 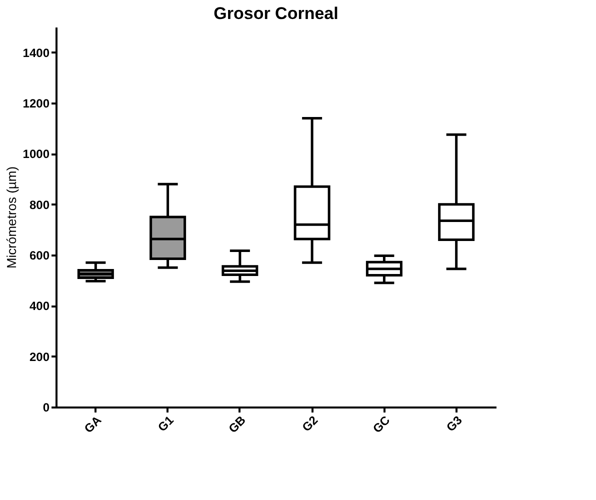 I want to click on y-tick-label: 200, so click(x=39, y=357).